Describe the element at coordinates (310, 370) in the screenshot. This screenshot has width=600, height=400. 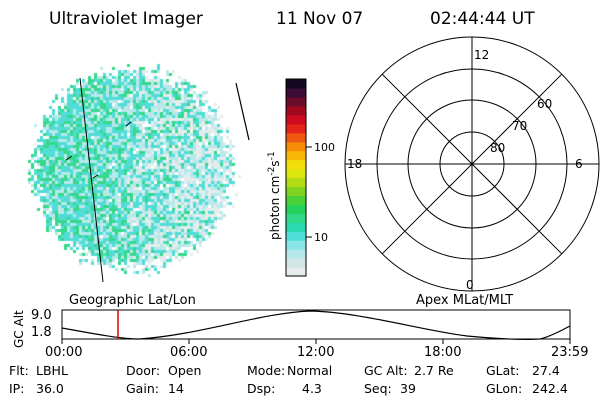
I see `info-mode-value: Normal` at that location.